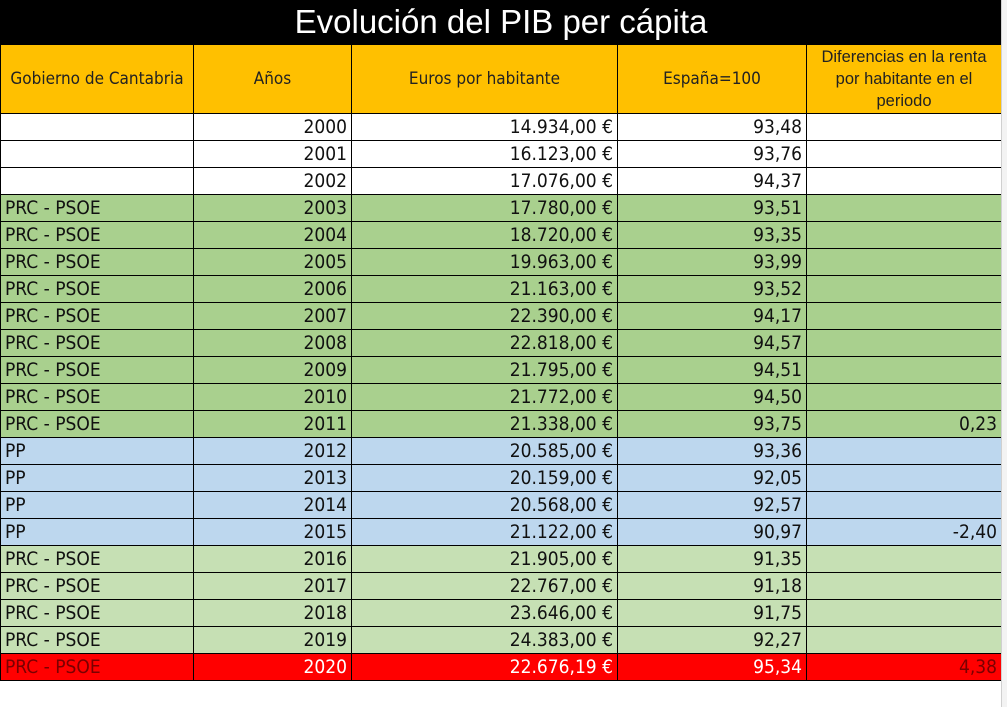 The width and height of the screenshot is (1007, 707). What do you see at coordinates (712, 559) in the screenshot?
I see `cell-espana: 91,35` at bounding box center [712, 559].